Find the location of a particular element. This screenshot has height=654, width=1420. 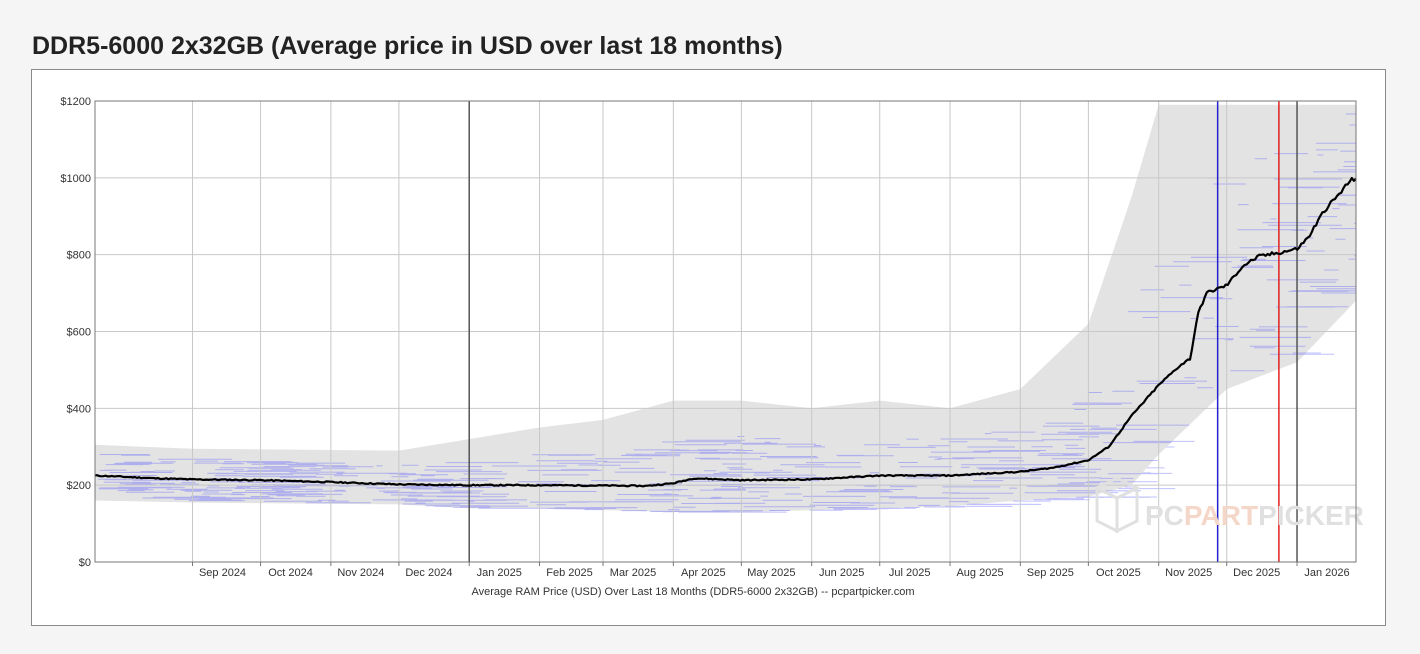

x-tick-label: Mar 2025 is located at coordinates (633, 573).